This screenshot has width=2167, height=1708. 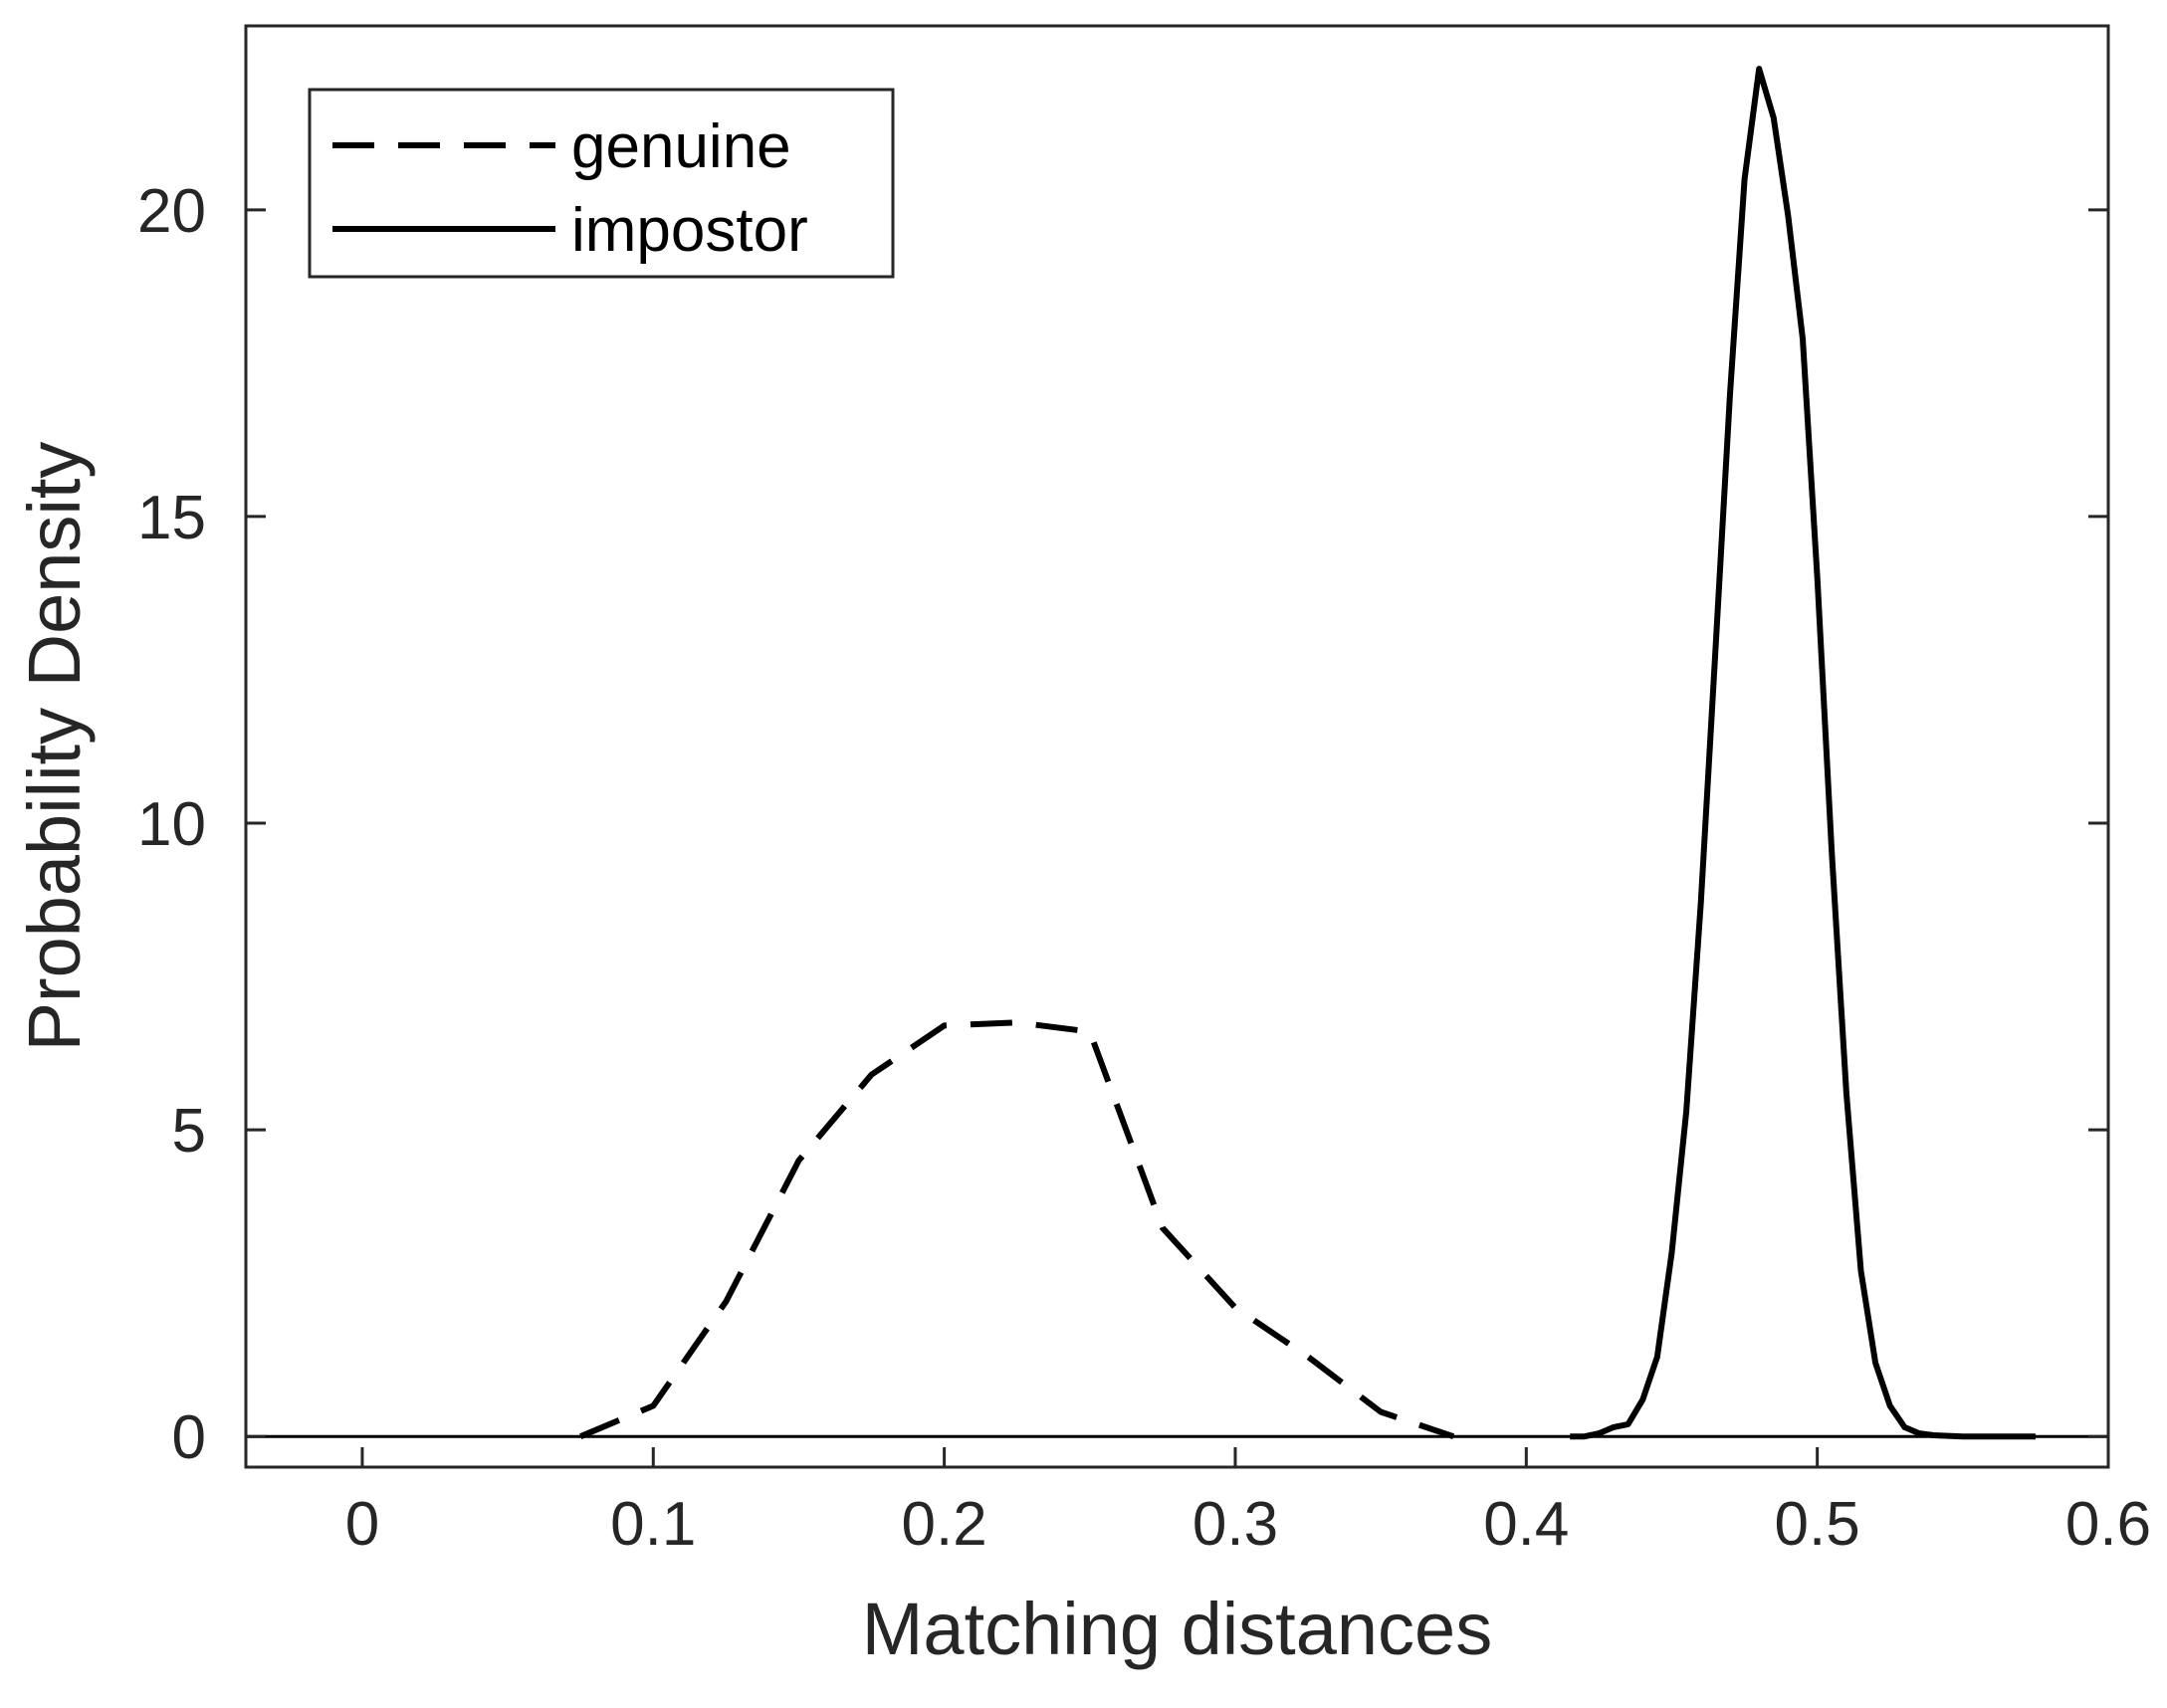 I want to click on y-tick-label: 15, so click(x=171, y=518).